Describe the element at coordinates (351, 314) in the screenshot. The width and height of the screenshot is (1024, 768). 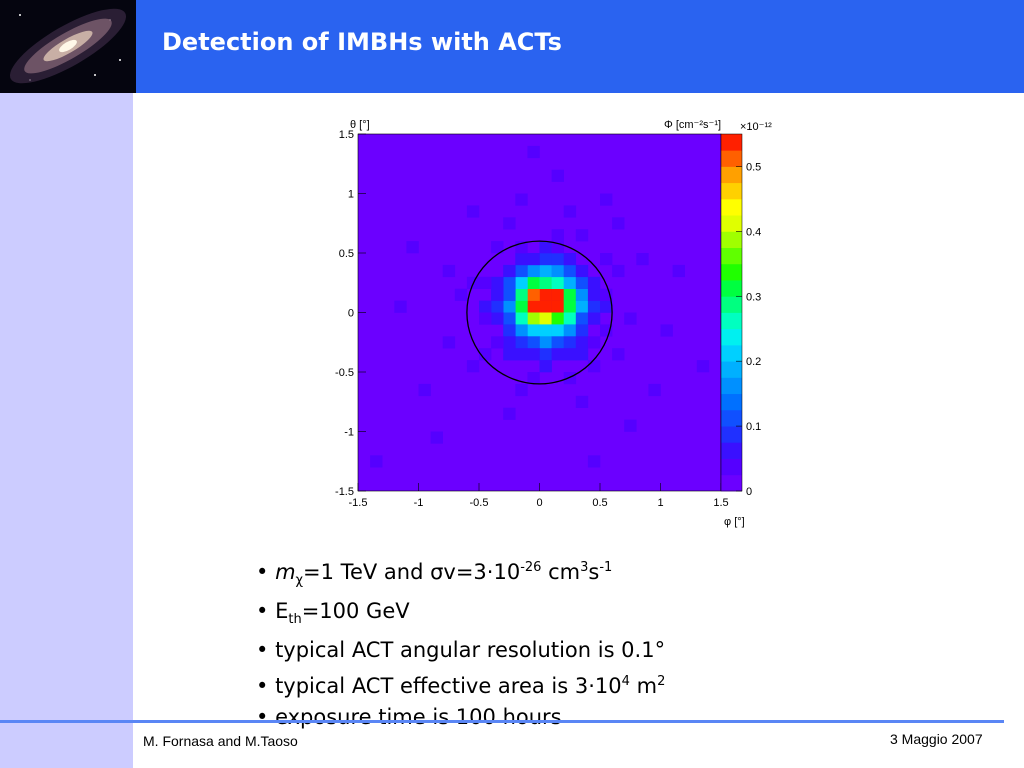
I see `y-tick-label: 0` at that location.